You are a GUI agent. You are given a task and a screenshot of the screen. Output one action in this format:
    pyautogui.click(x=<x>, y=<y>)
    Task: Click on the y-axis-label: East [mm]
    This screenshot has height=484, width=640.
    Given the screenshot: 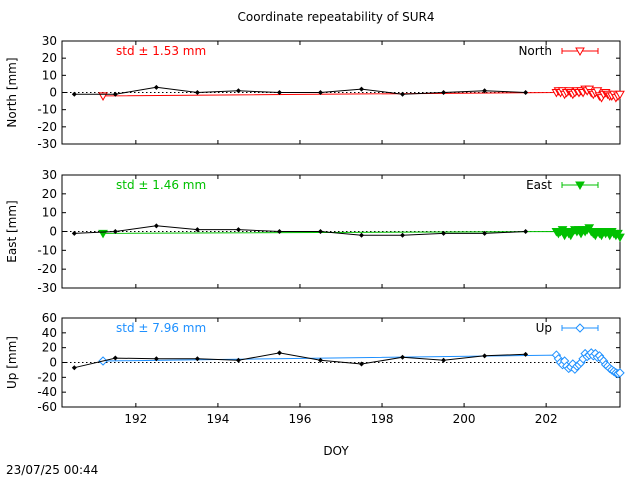 What is the action you would take?
    pyautogui.click(x=12, y=231)
    